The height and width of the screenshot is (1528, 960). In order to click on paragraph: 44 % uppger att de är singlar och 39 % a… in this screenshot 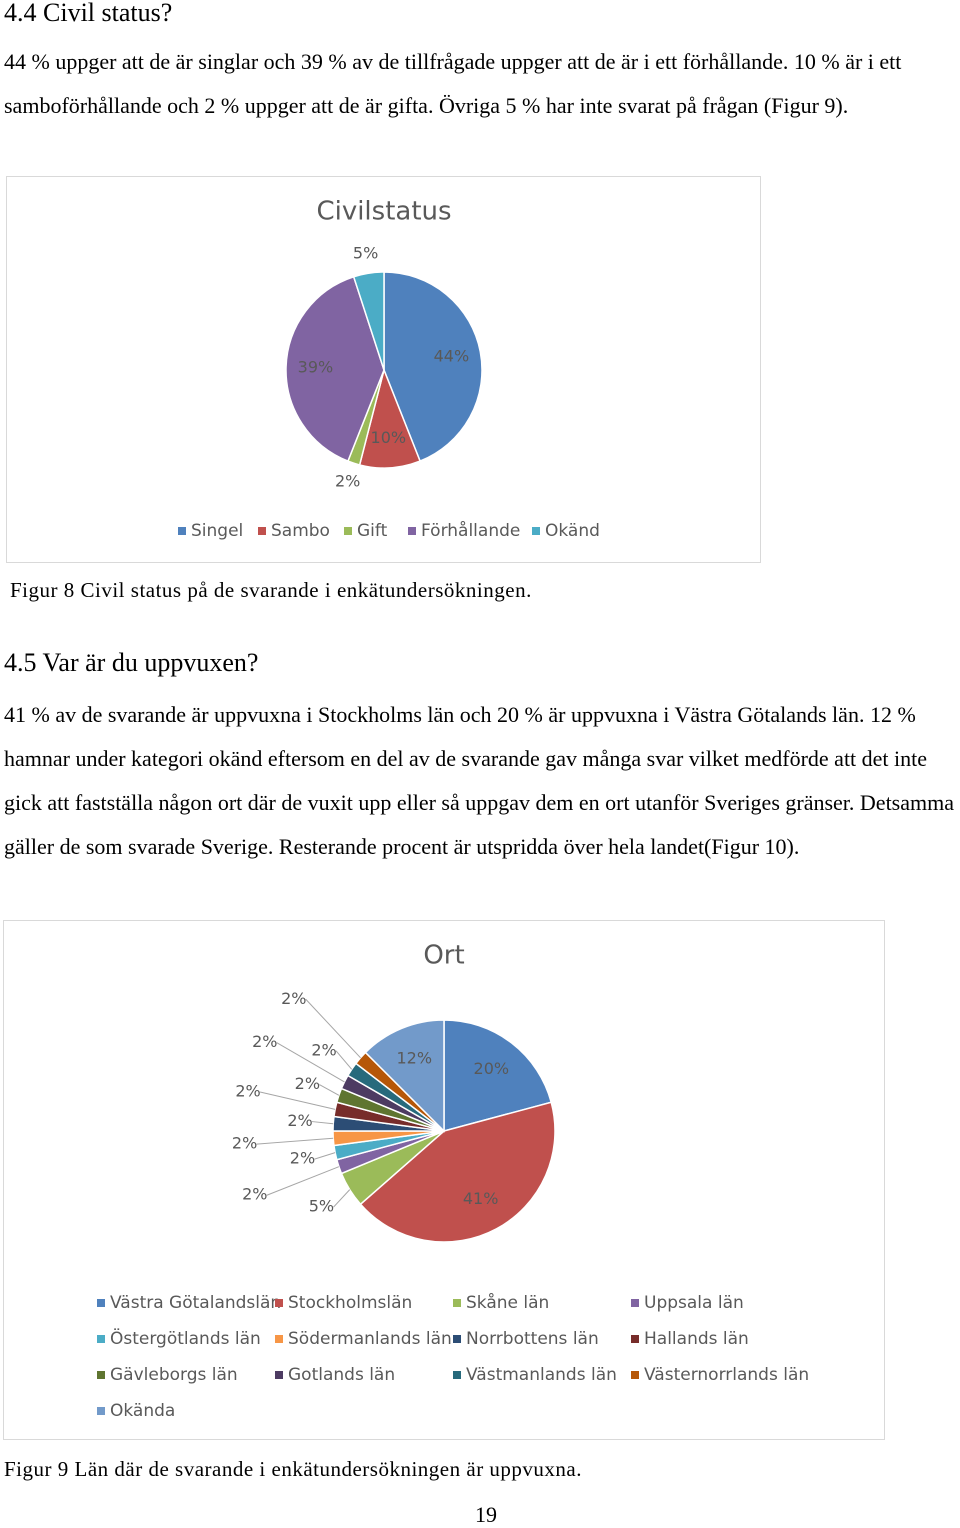, I will do `click(453, 83)`.